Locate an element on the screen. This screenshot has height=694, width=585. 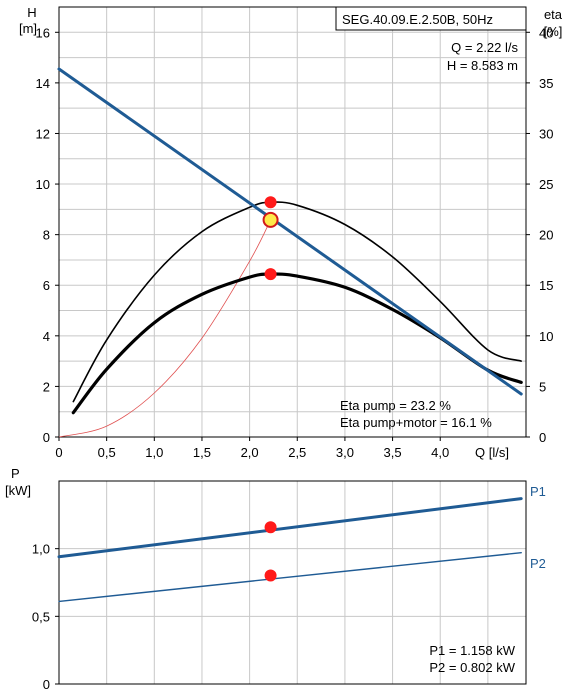
x-tick-label: 0 is located at coordinates (58, 452).